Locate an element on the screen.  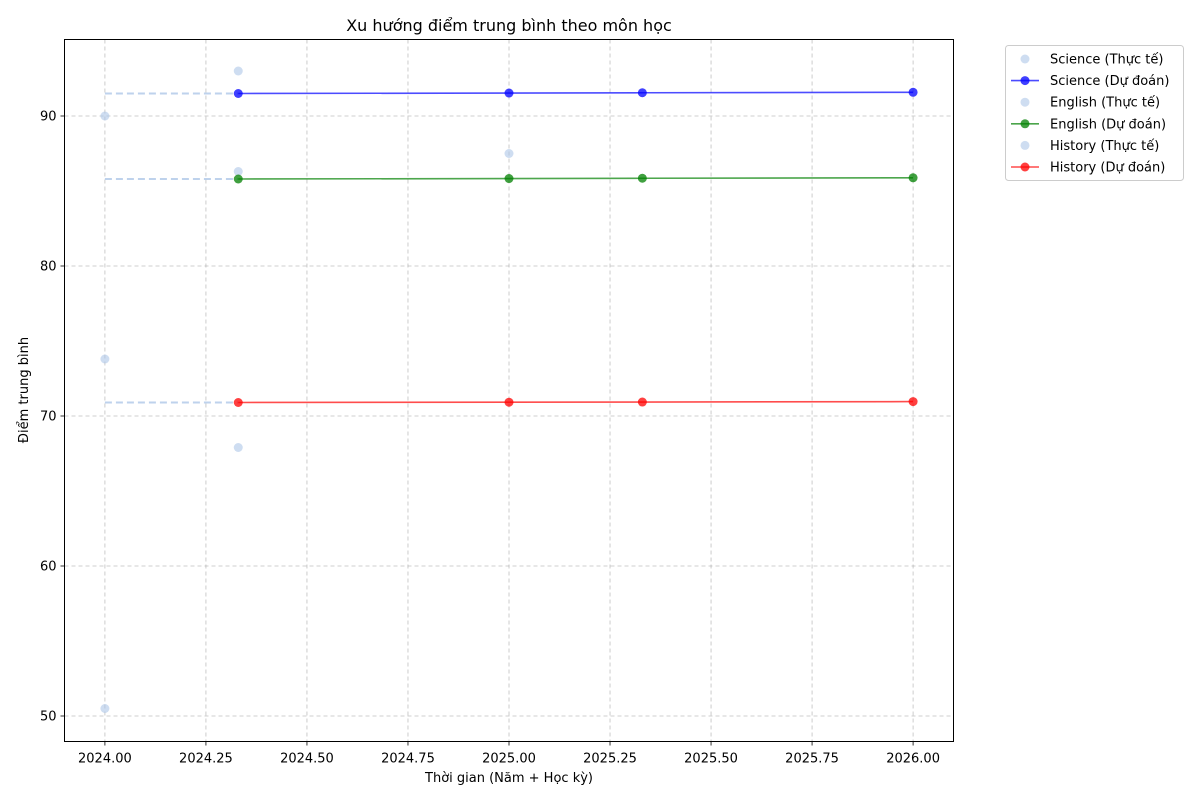
x-tick-label: 2024.75 is located at coordinates (408, 759).